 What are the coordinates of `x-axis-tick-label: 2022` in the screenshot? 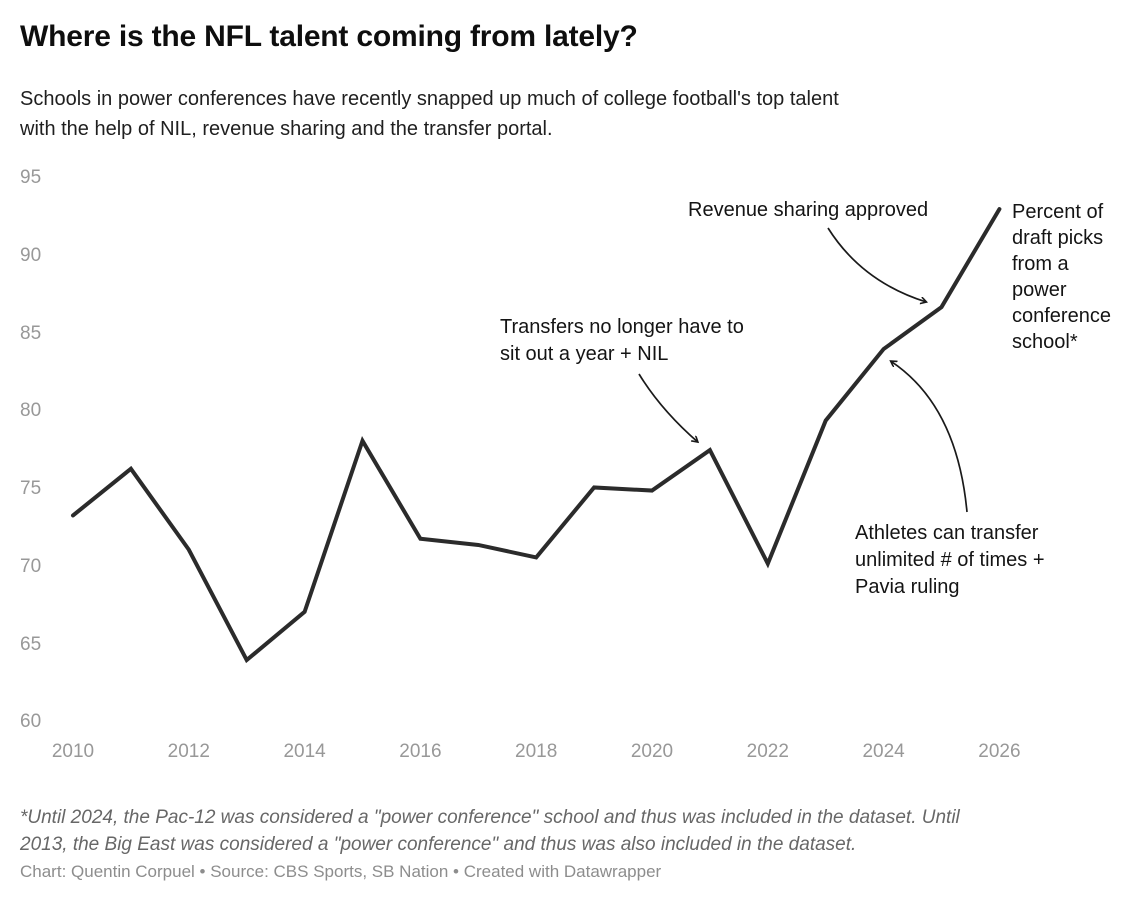 It's located at (767, 751).